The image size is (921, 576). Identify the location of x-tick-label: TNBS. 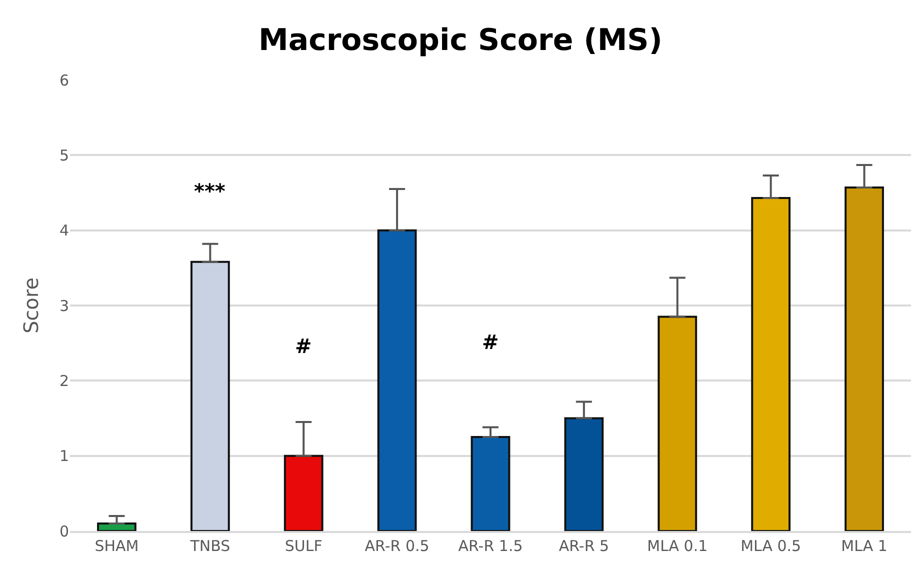
(209, 546).